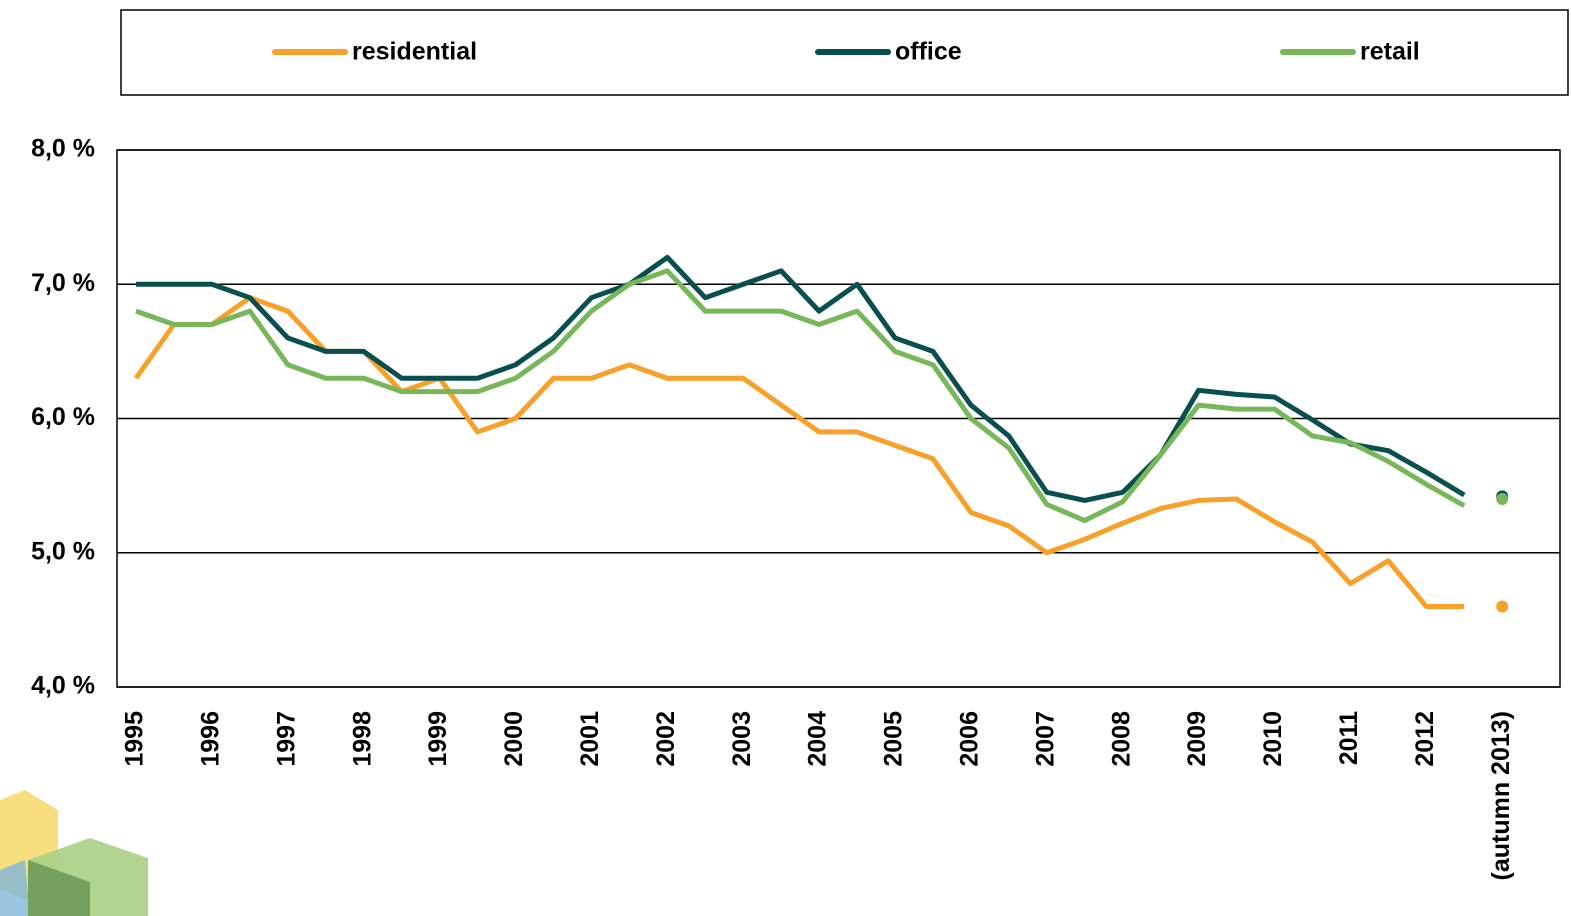 This screenshot has width=1571, height=916. Describe the element at coordinates (135, 739) in the screenshot. I see `x-tick-label: 1995` at that location.